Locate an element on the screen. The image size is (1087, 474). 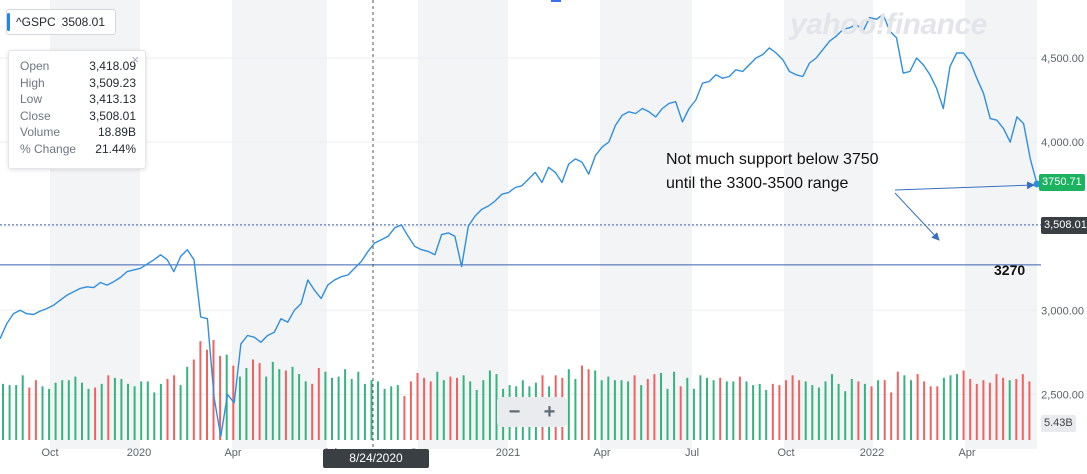
y-tick-label: 4,500.00 is located at coordinates (1062, 59).